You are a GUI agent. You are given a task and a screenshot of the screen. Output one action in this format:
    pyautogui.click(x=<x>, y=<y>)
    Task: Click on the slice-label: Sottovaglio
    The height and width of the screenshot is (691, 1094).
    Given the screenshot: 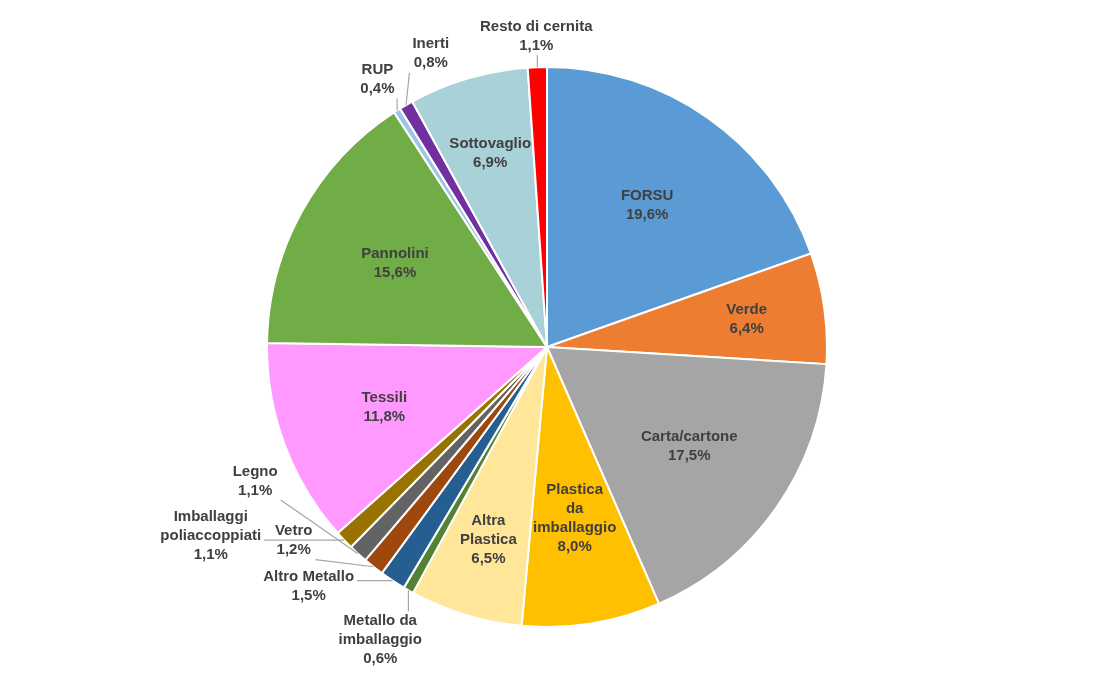 What is the action you would take?
    pyautogui.click(x=490, y=143)
    